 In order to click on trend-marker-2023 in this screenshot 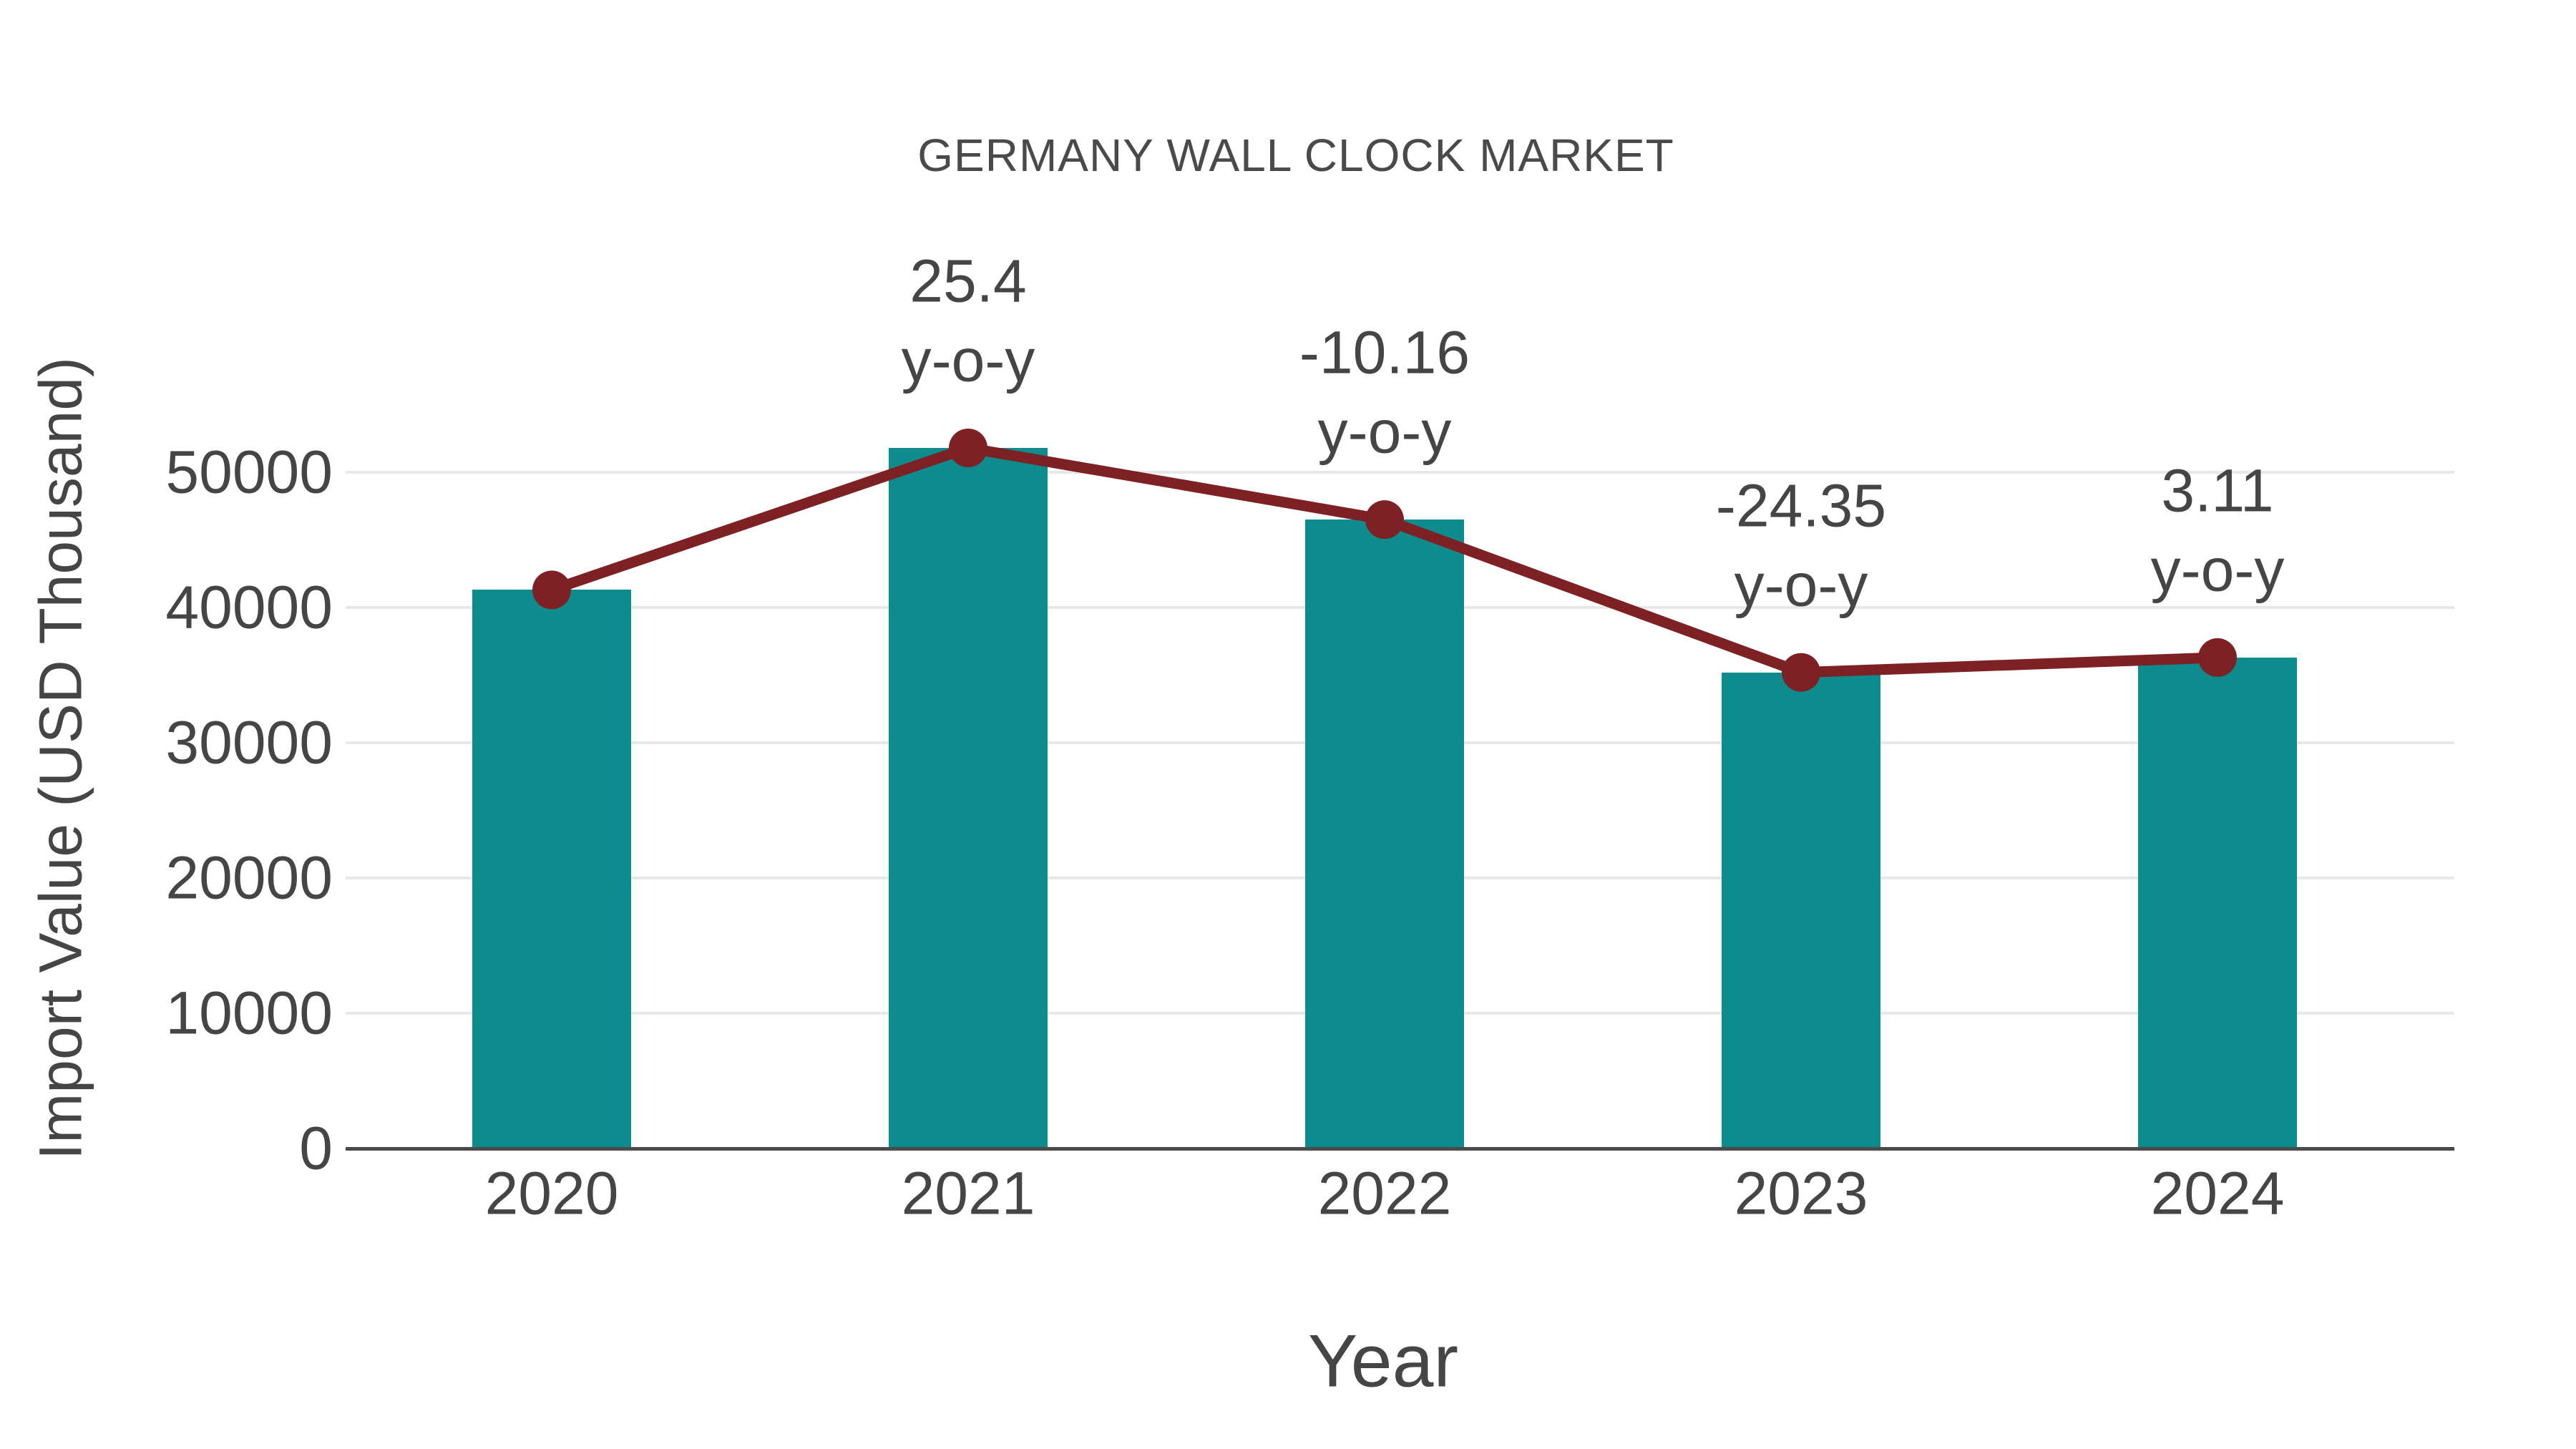, I will do `click(1801, 672)`.